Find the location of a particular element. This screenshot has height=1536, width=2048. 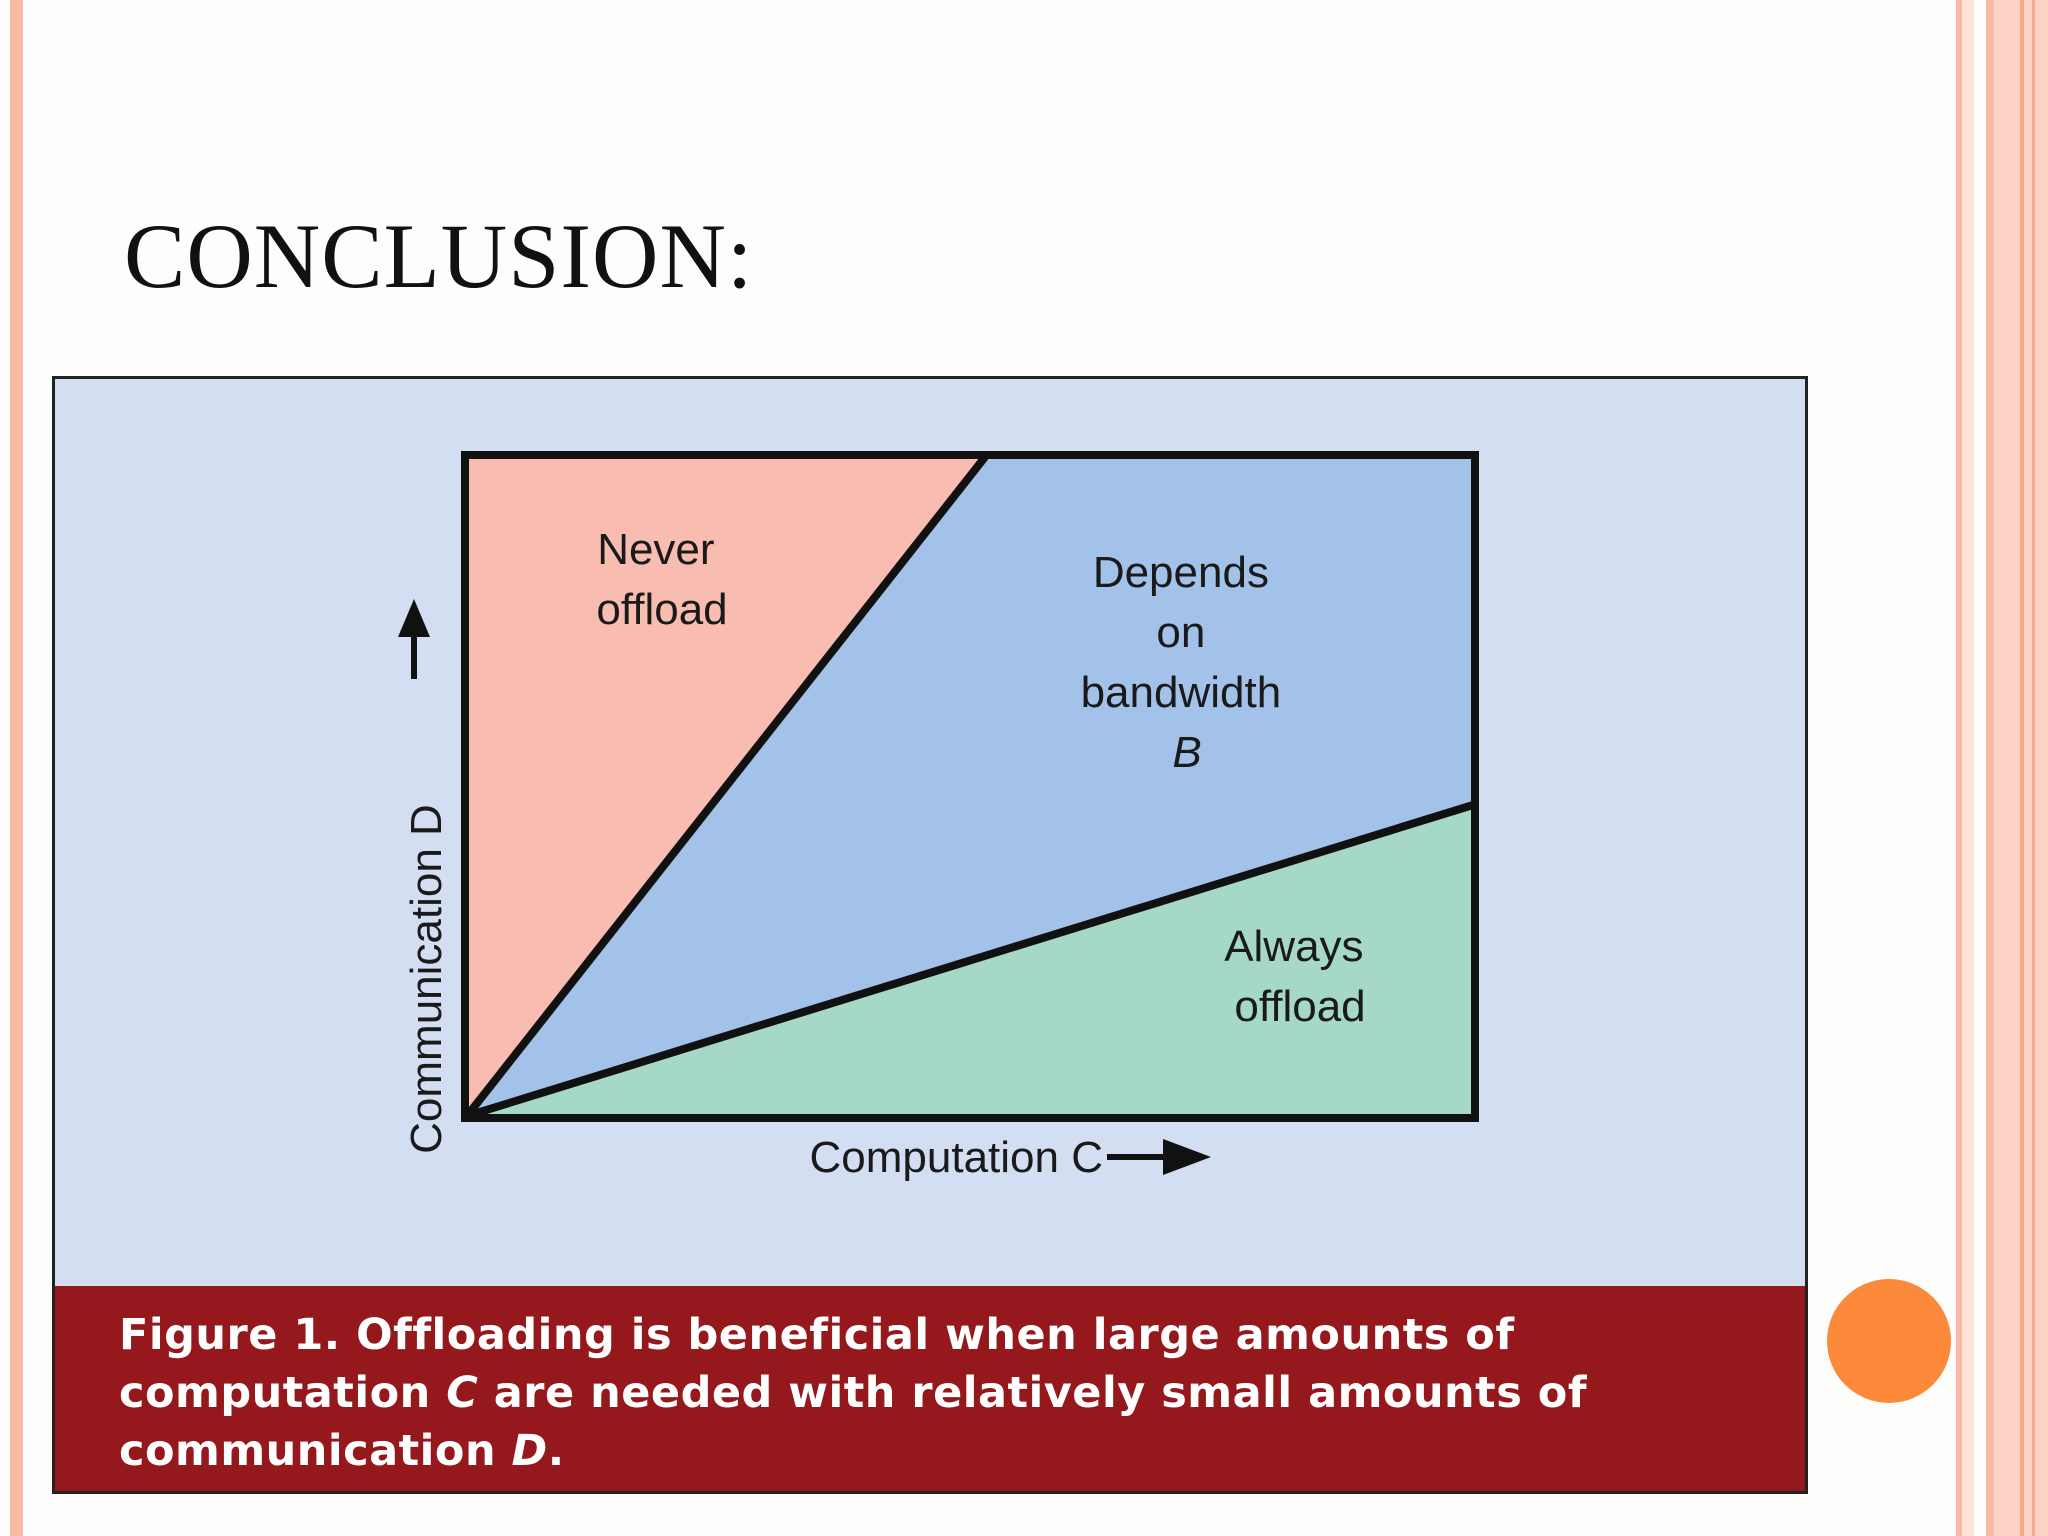

slide-right-border is located at coordinates (2002, 768).